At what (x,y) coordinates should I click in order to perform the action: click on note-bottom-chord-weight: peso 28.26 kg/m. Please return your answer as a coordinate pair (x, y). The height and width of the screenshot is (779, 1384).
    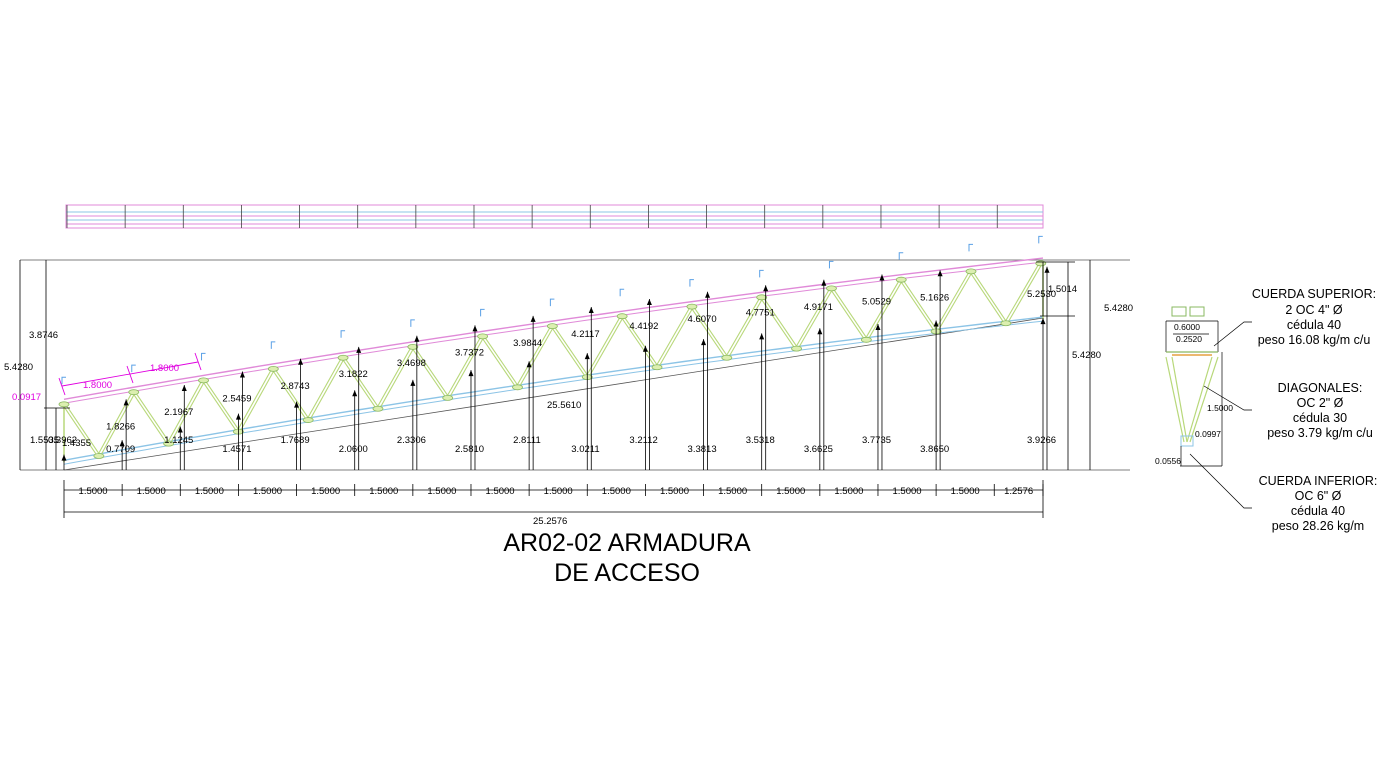
    Looking at the image, I should click on (1318, 526).